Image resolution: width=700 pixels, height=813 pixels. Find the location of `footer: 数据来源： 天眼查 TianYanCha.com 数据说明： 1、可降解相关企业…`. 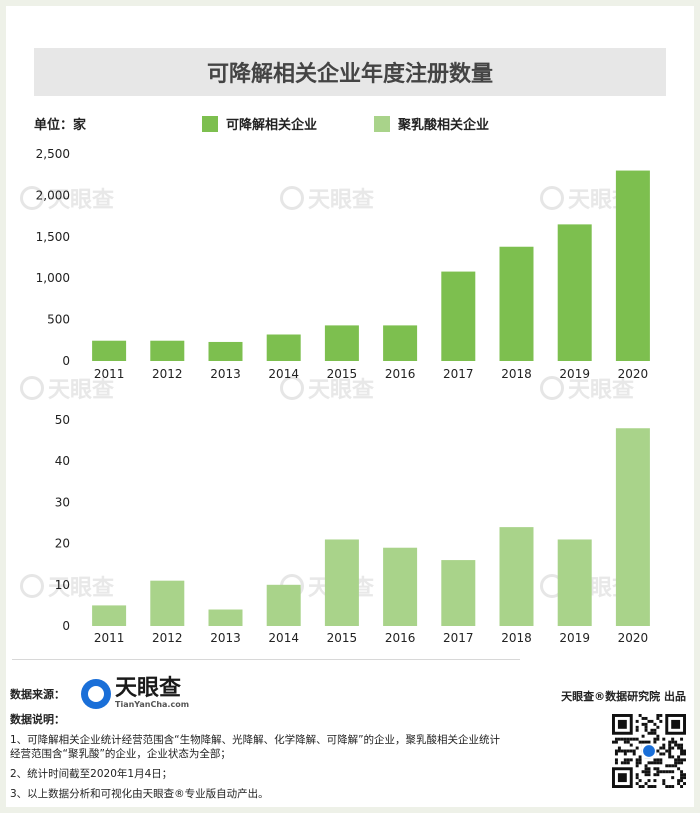

footer: 数据来源： 天眼查 TianYanCha.com 数据说明： 1、可降解相关企业… is located at coordinates (260, 739).